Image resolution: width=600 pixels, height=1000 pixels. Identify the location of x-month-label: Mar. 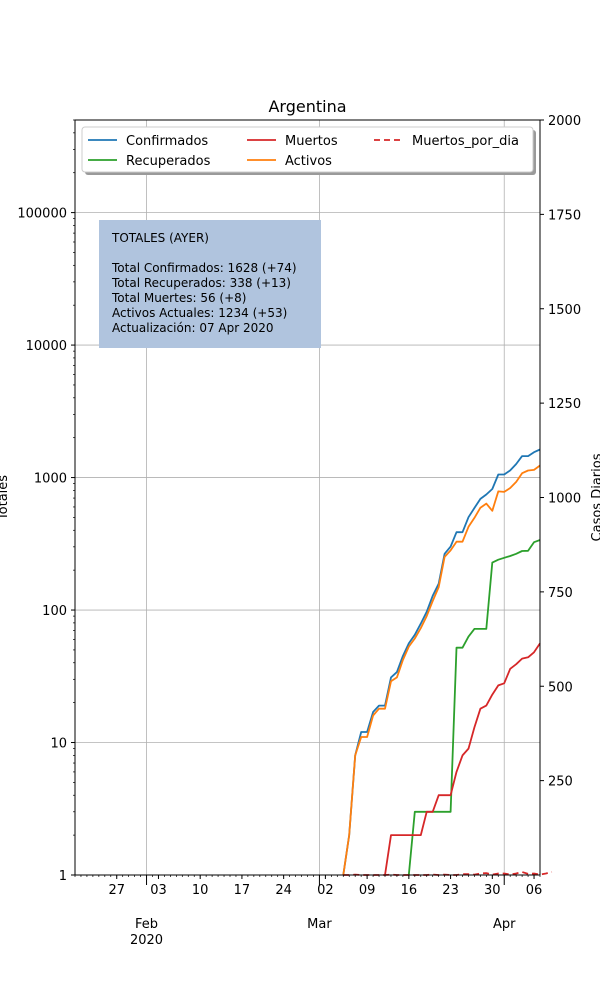
(319, 924).